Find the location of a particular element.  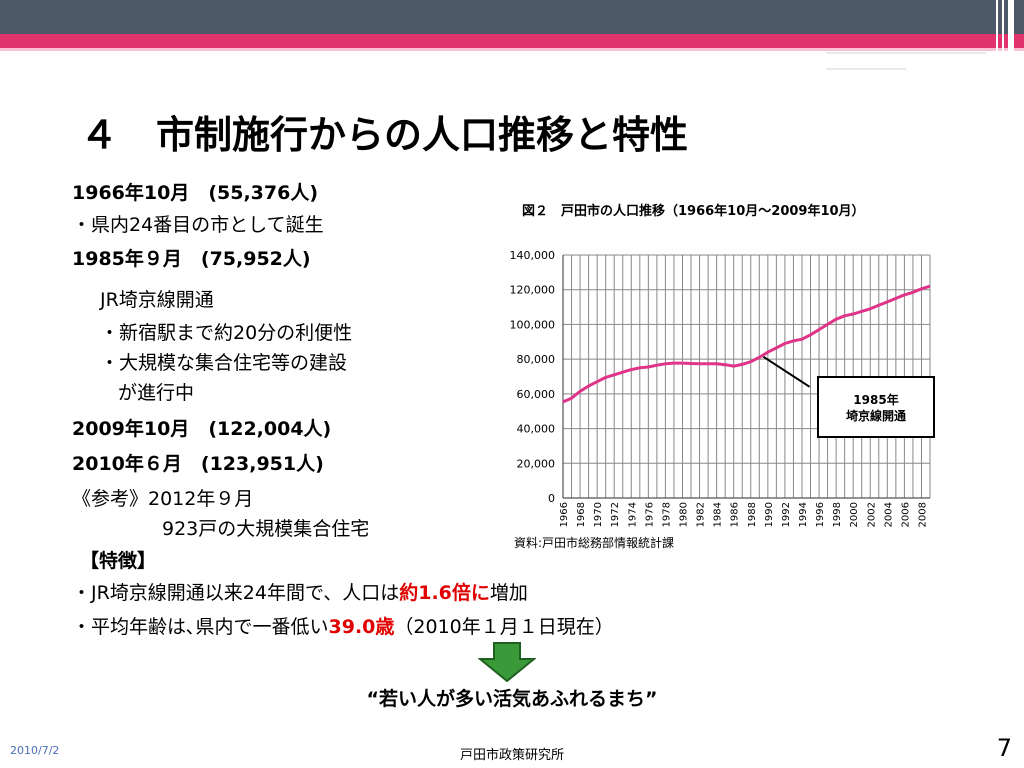

accent-stripe is located at coordinates (512, 49).